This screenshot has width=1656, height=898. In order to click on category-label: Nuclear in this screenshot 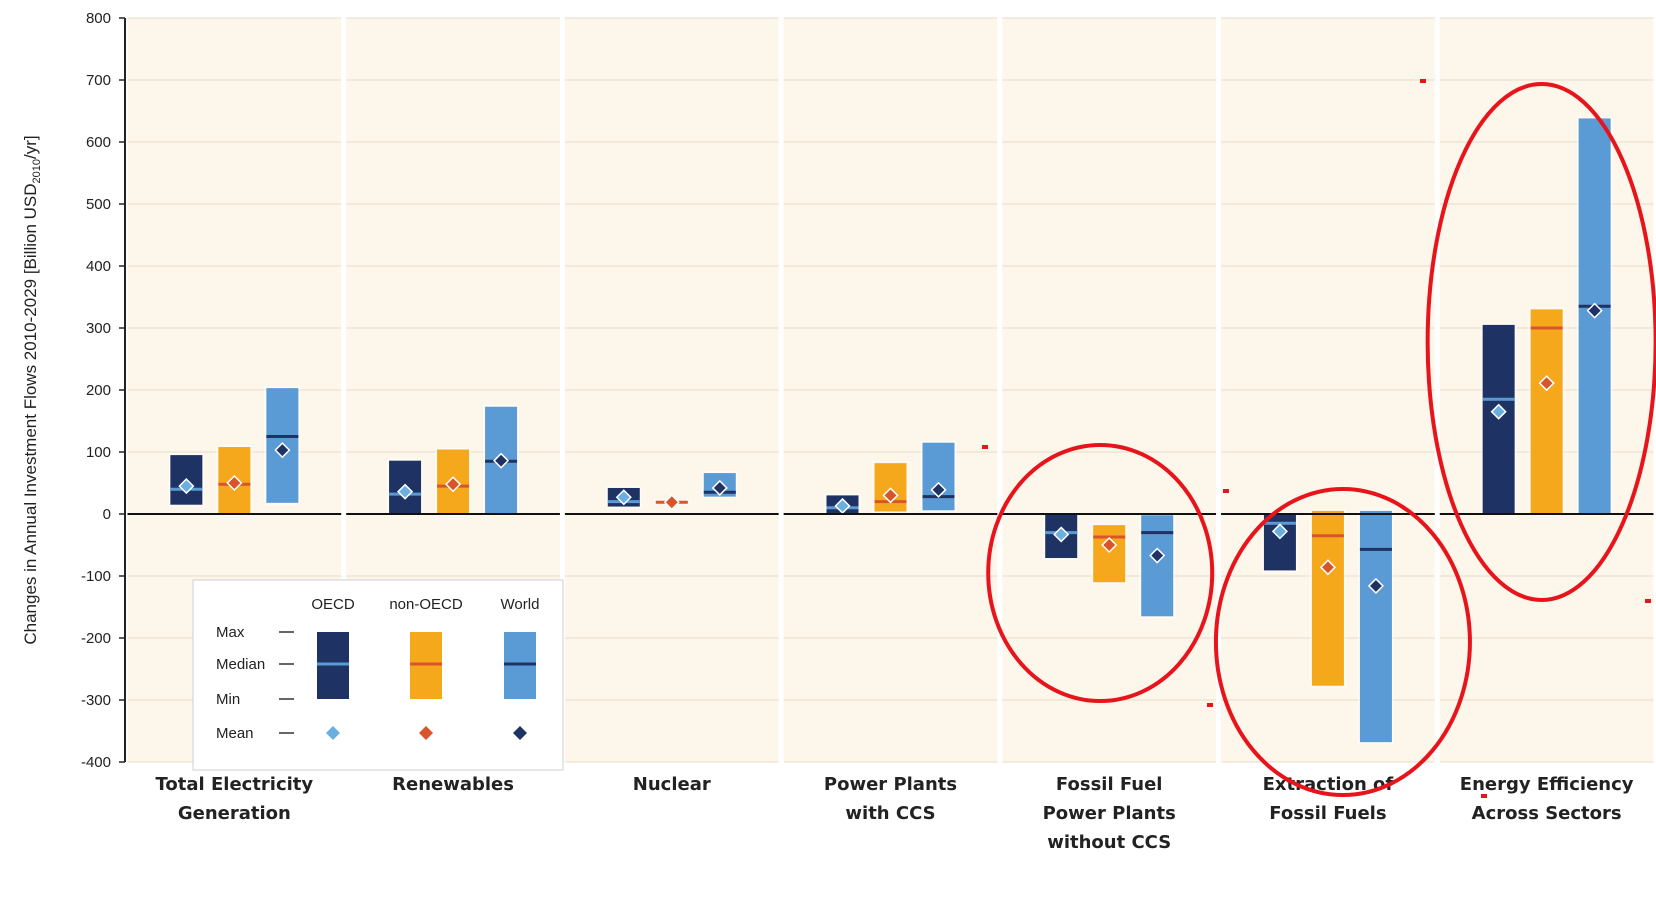, I will do `click(672, 784)`.